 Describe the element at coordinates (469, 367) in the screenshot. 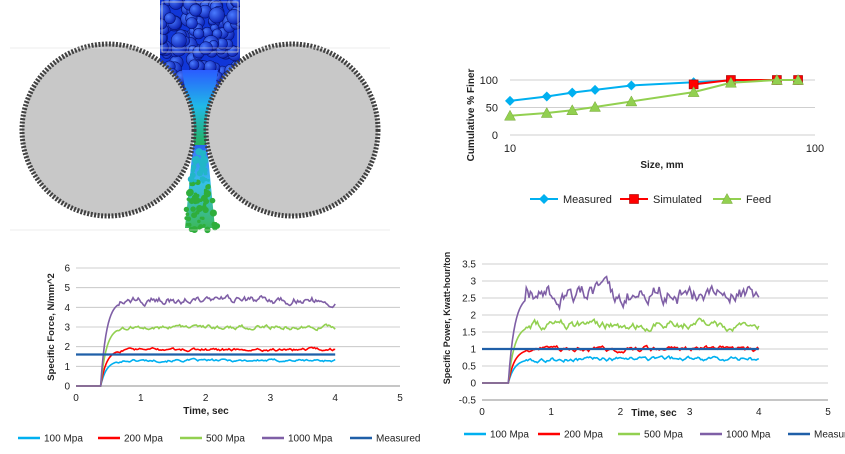

I see `power-y-tick-label: 0.5` at that location.